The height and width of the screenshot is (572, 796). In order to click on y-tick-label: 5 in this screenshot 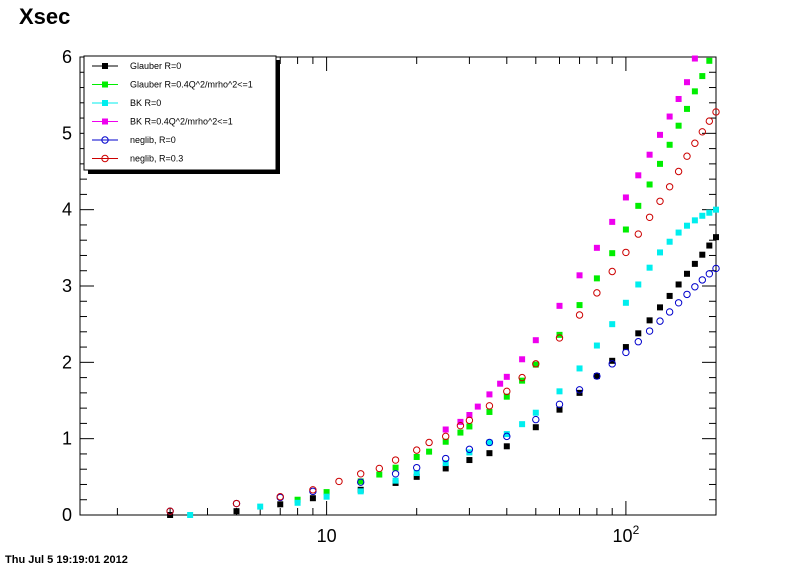, I will do `click(67, 133)`.